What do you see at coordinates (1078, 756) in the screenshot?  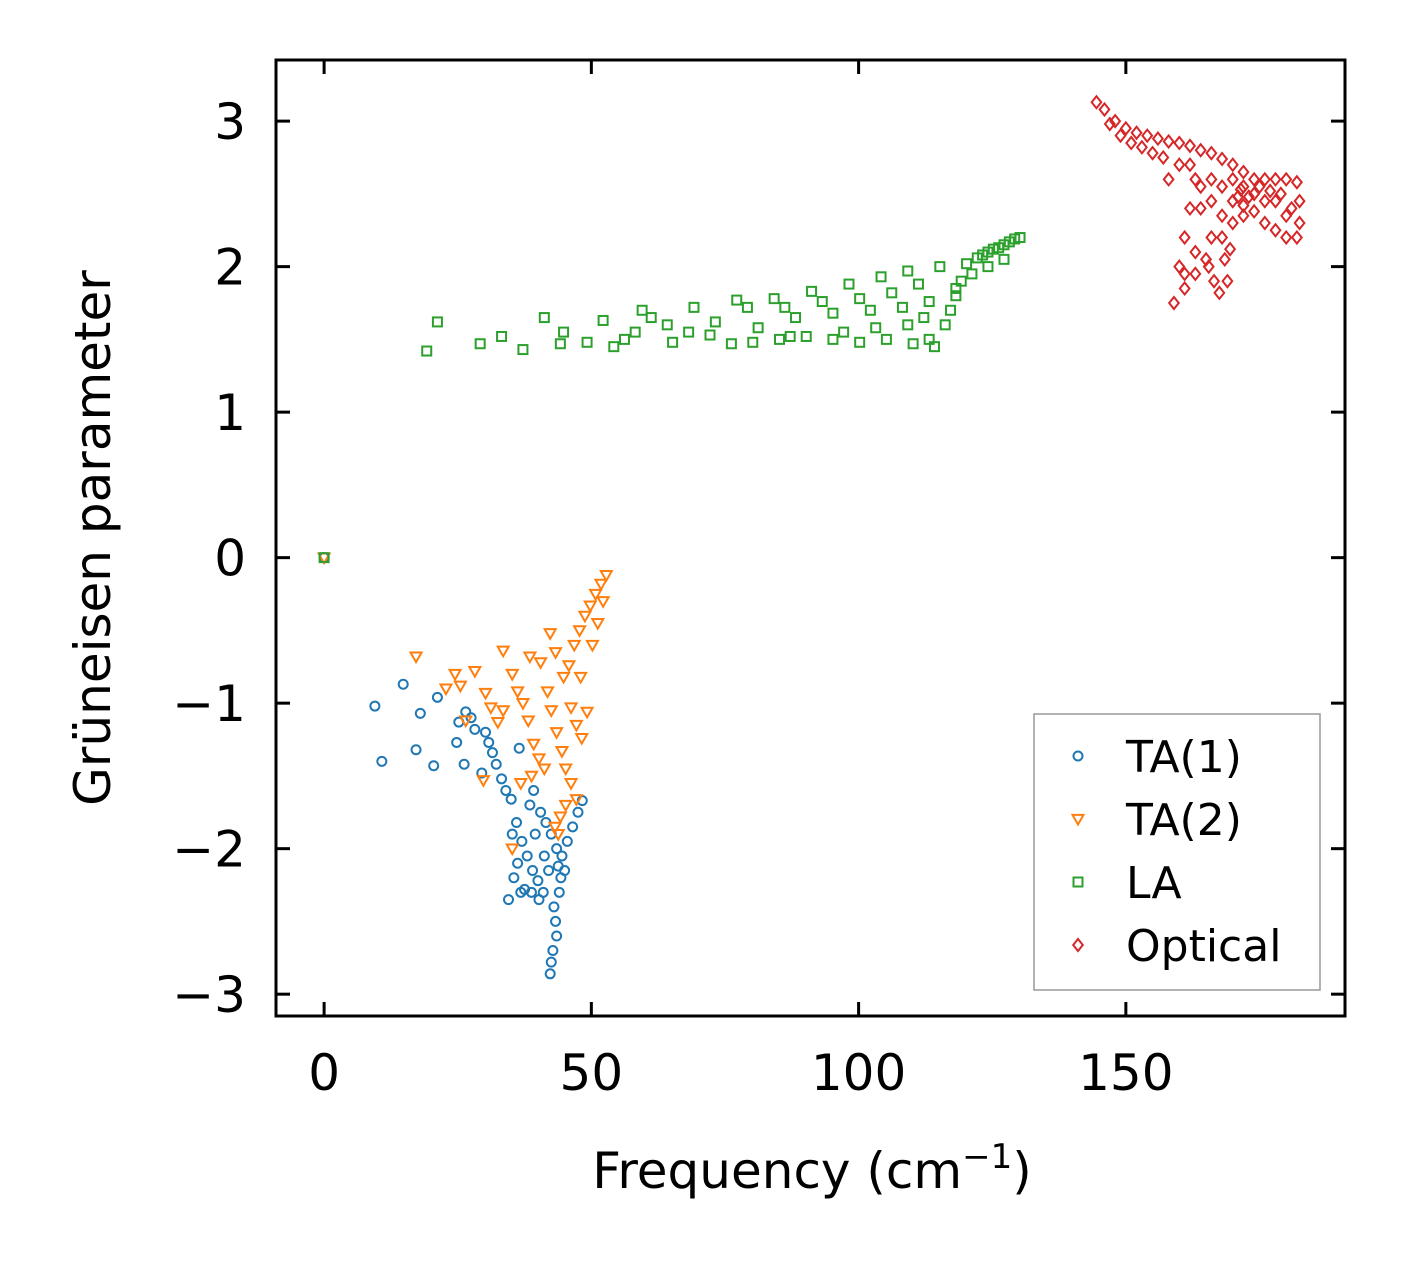 I see `legend-marker-ta1` at bounding box center [1078, 756].